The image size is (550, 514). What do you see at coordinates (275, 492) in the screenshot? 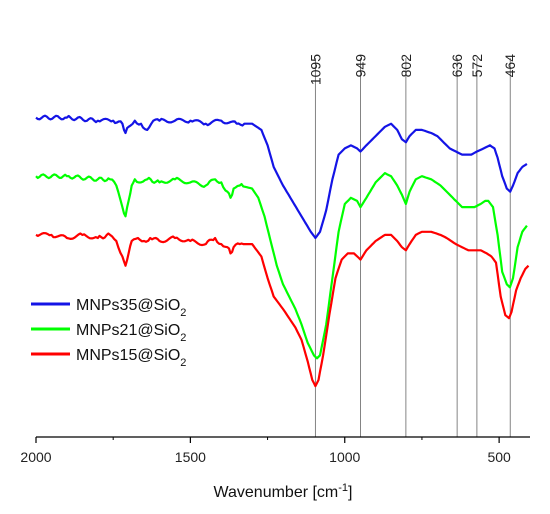
I see `x-axis-label-main: Wavenumber [cm` at bounding box center [275, 492].